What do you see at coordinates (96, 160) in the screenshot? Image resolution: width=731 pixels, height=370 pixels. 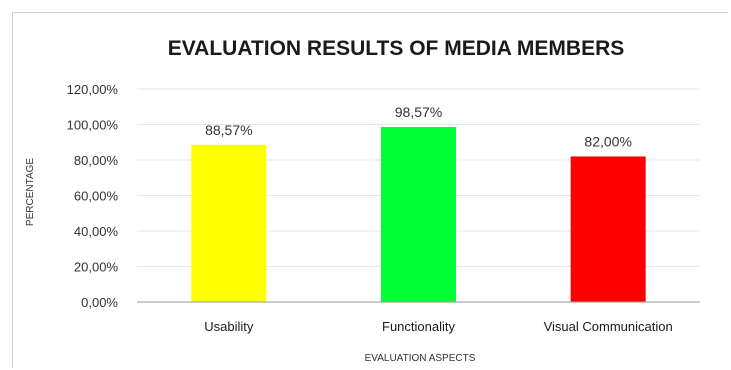 I see `y-tick-label: 80,00%` at bounding box center [96, 160].